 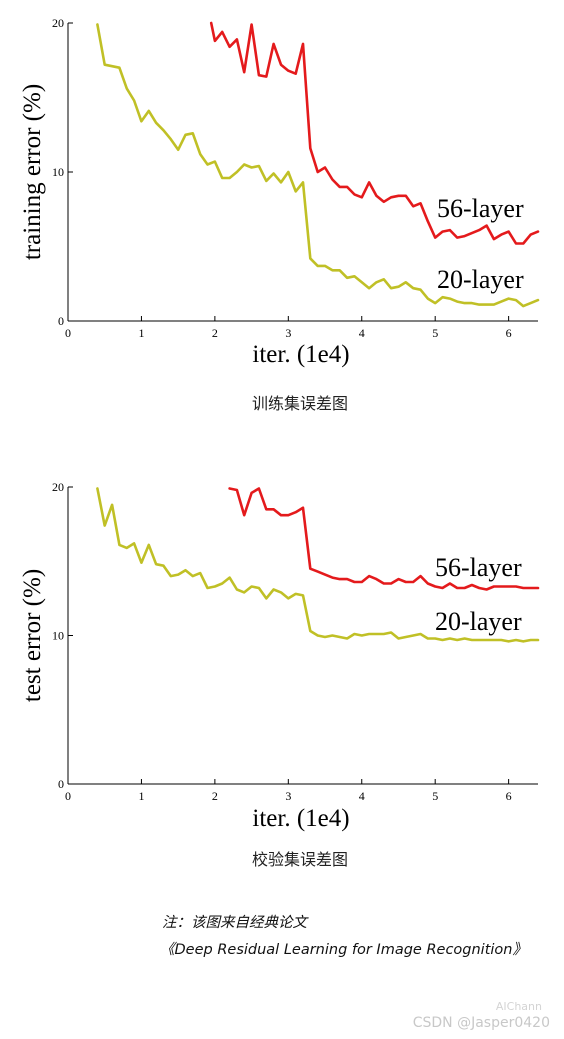 I want to click on train-x-axis-title: iter. (1e4), so click(x=300, y=354).